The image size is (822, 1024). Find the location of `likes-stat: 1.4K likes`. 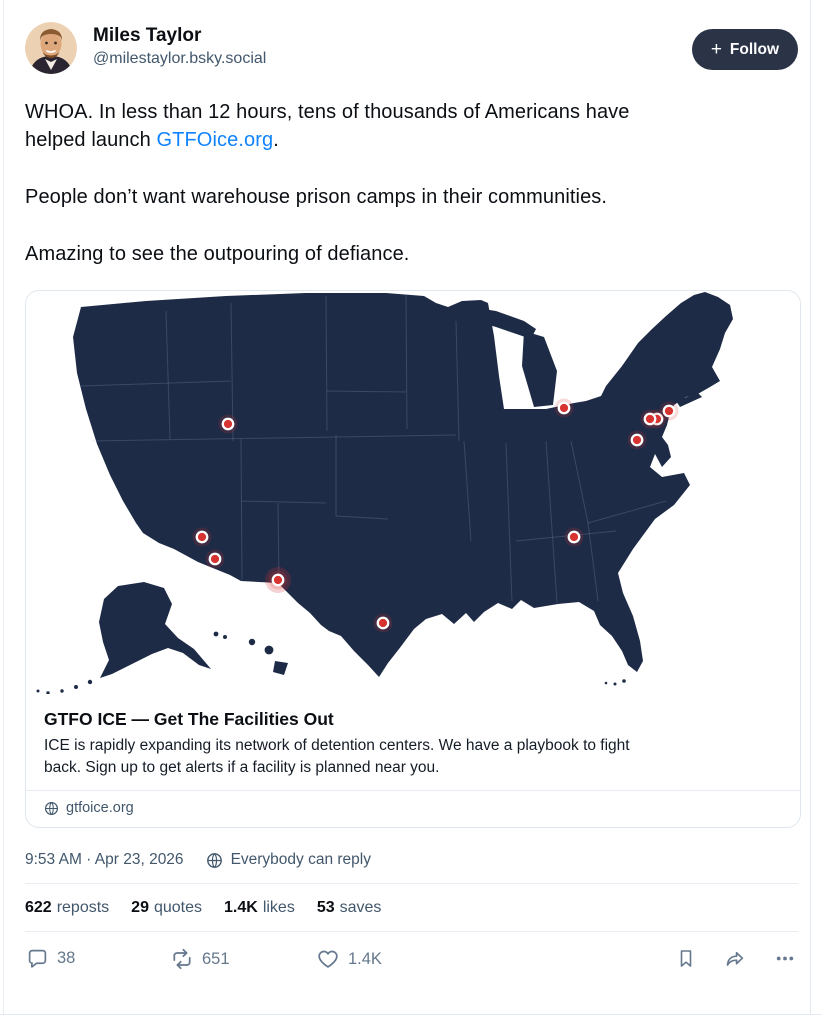

likes-stat: 1.4K likes is located at coordinates (259, 907).